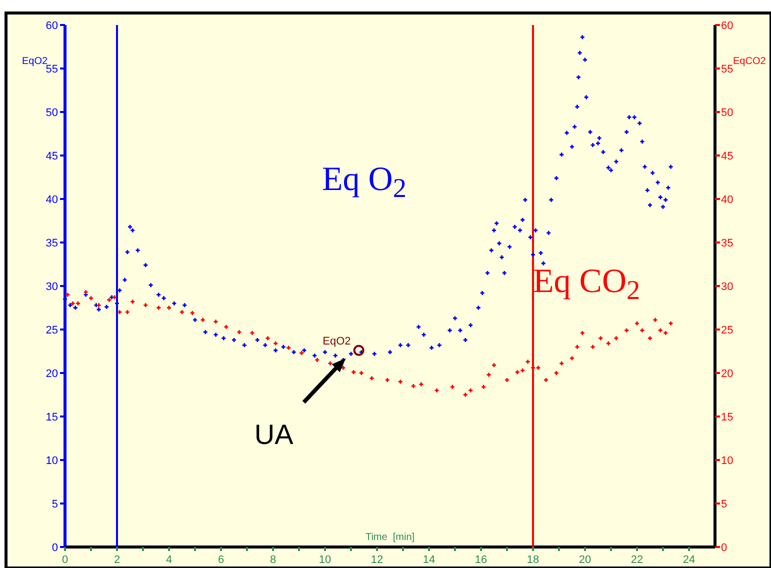 The image size is (771, 568). Describe the element at coordinates (221, 560) in the screenshot. I see `x-tick-label: 6` at that location.